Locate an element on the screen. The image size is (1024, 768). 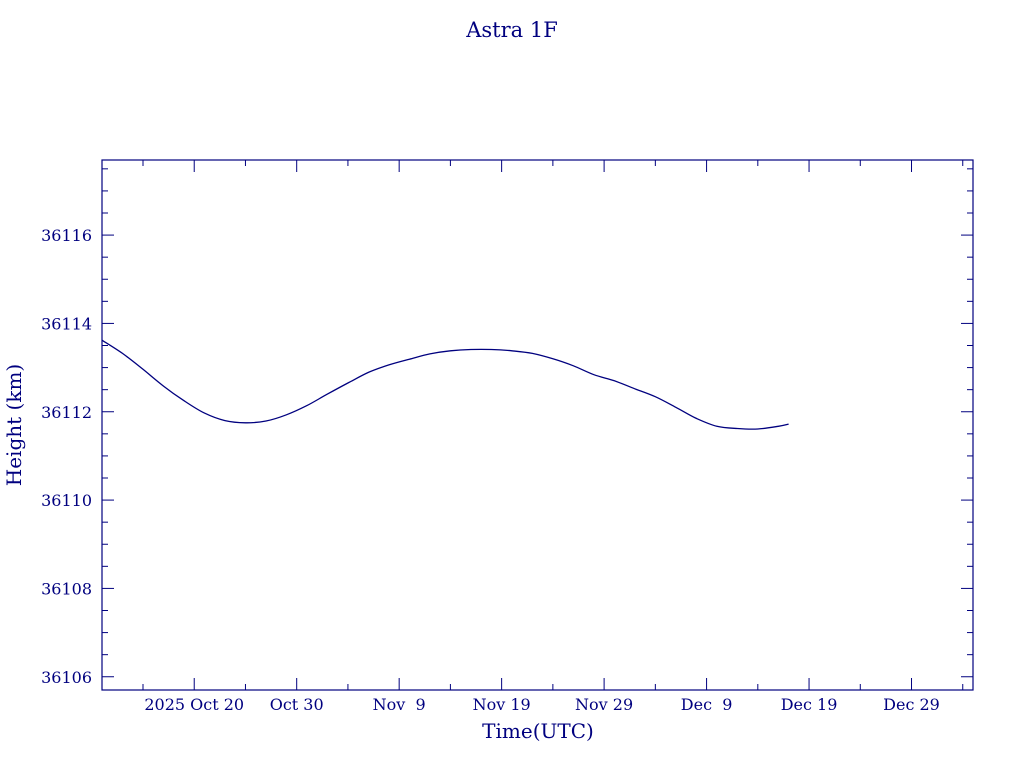
x-axis-label: Time(UTC) is located at coordinates (538, 731).